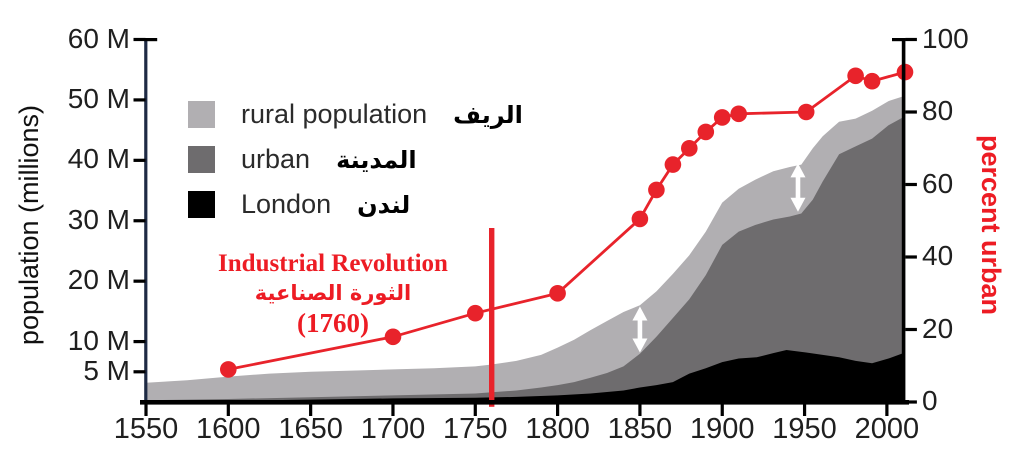  I want to click on legend-item-london: London لندن, so click(355, 204).